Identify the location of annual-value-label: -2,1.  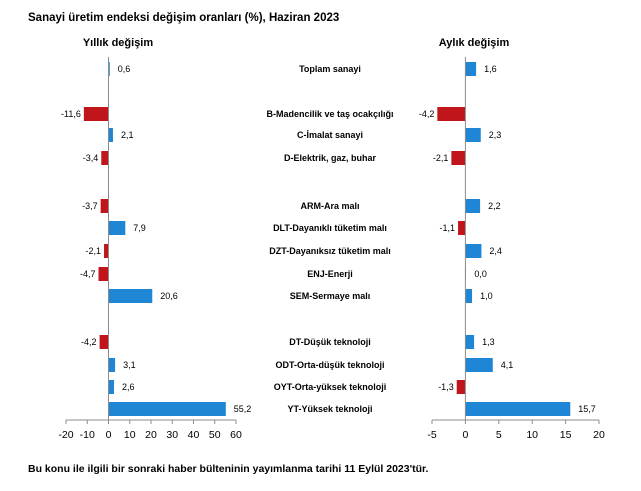
(94, 251).